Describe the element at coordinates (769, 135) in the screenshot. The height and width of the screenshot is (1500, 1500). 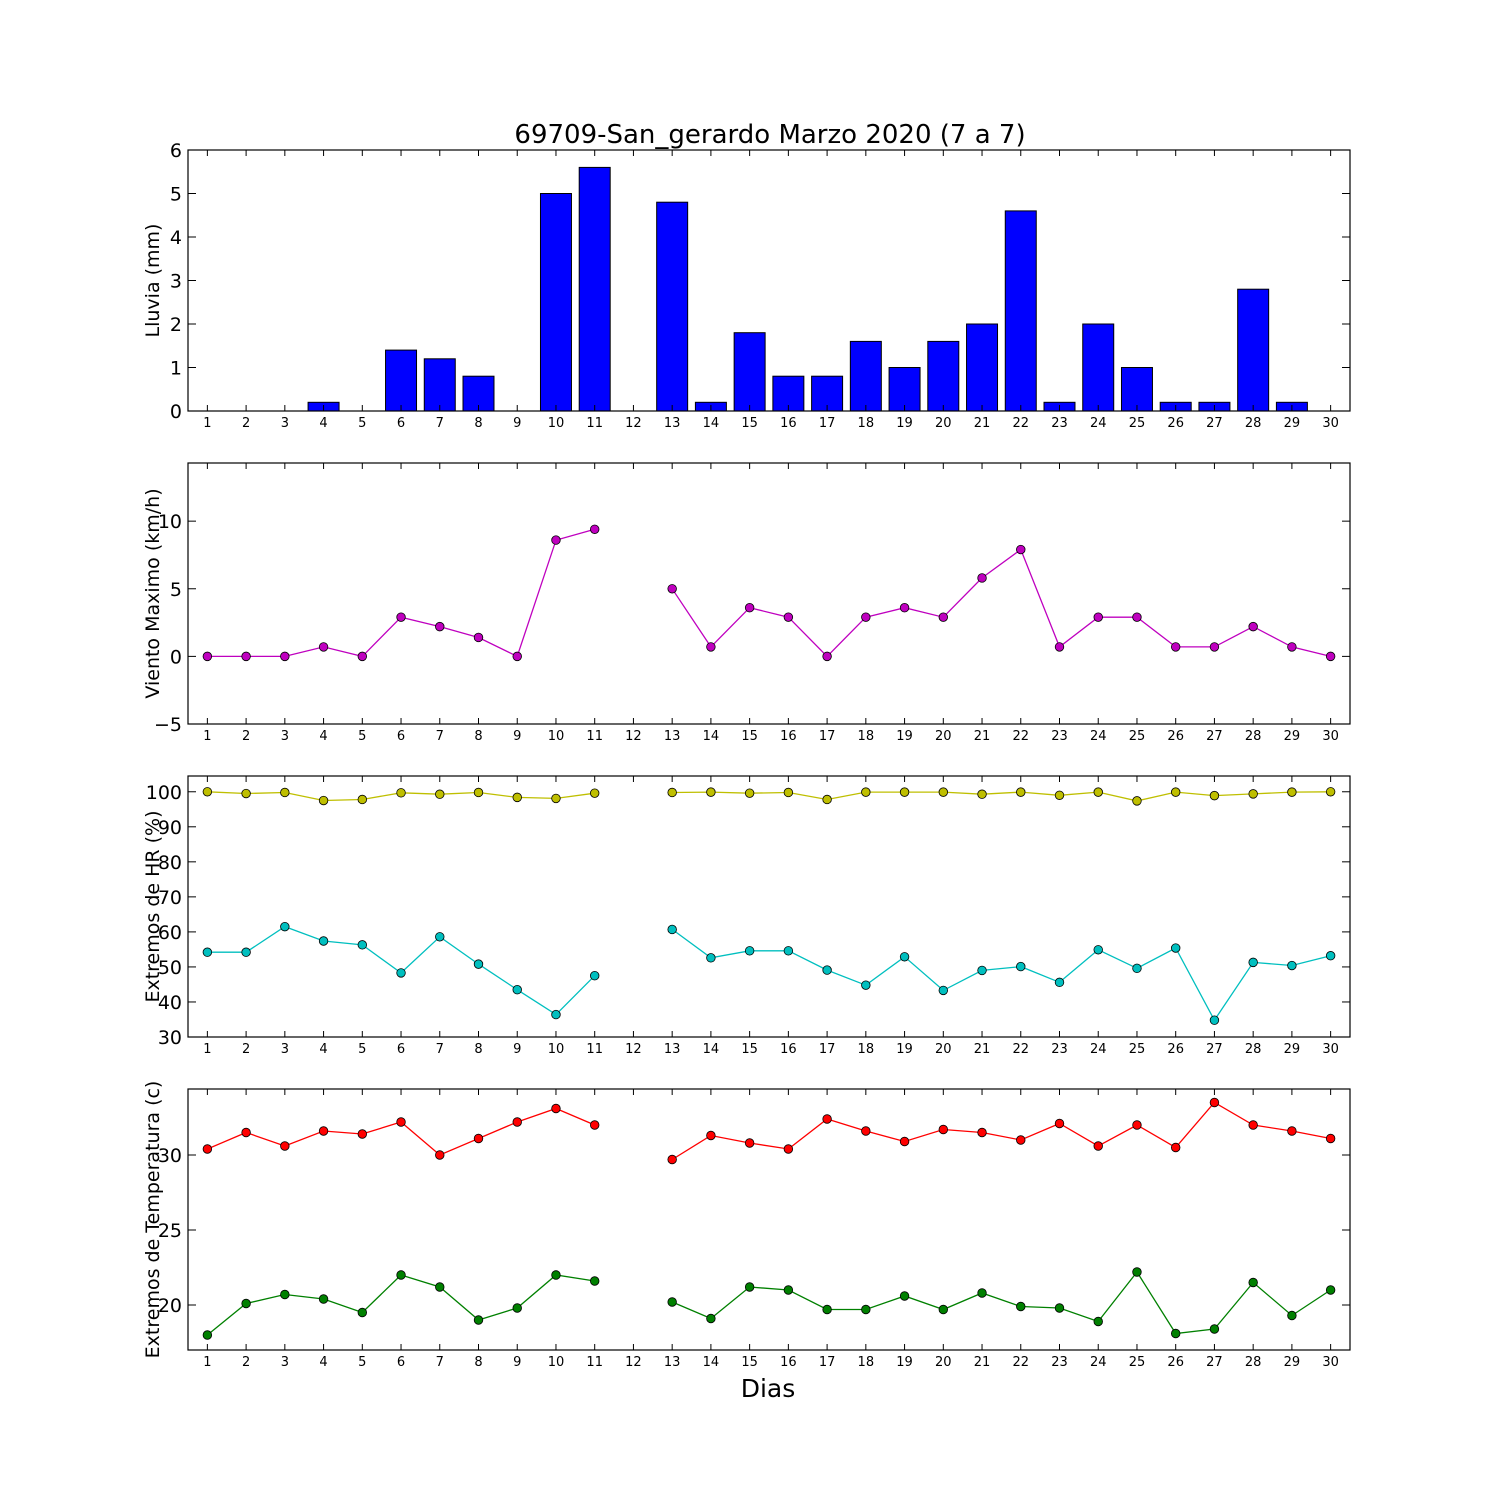
I see `chart-title: 69709-San_gerardo Marzo 2020 (7 a 7)` at that location.